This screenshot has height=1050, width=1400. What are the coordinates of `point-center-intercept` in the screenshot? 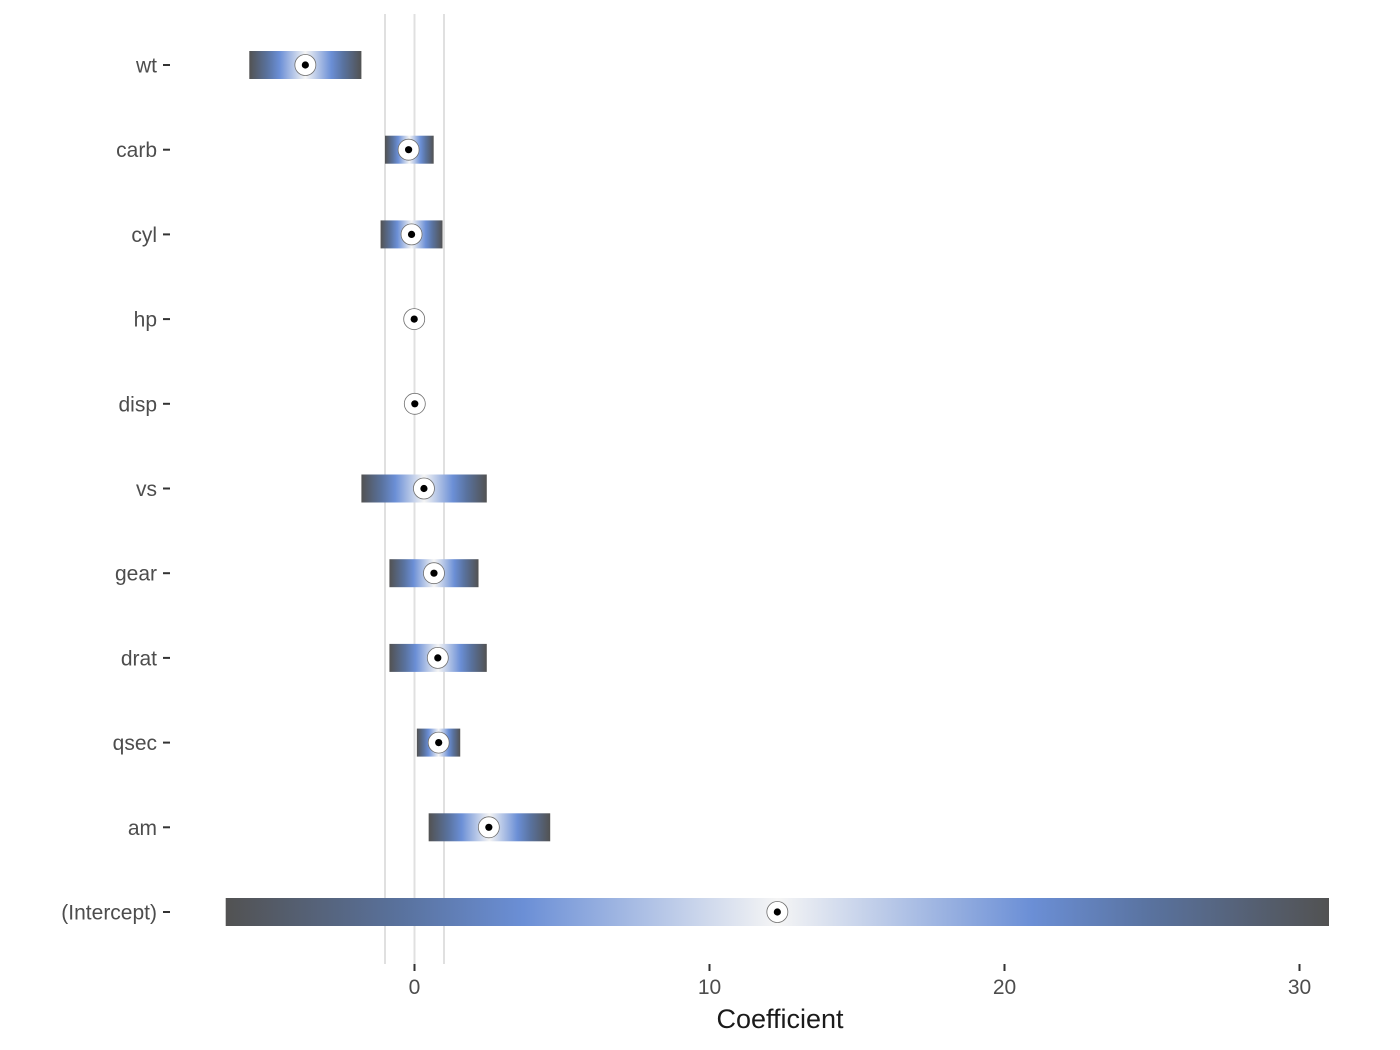 It's located at (777, 912).